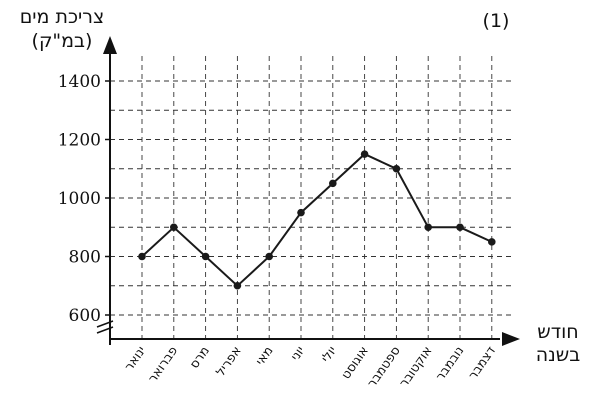  Describe the element at coordinates (511, 339) in the screenshot. I see `x-axis-arrow` at that location.